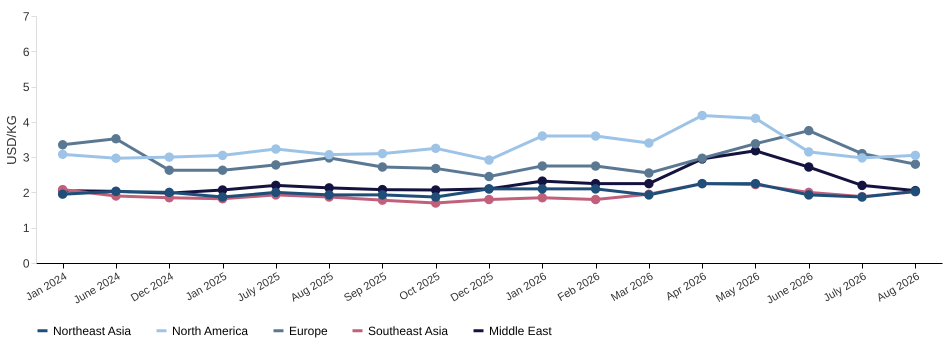  I want to click on x-tick-label: June 2026, so click(790, 288).